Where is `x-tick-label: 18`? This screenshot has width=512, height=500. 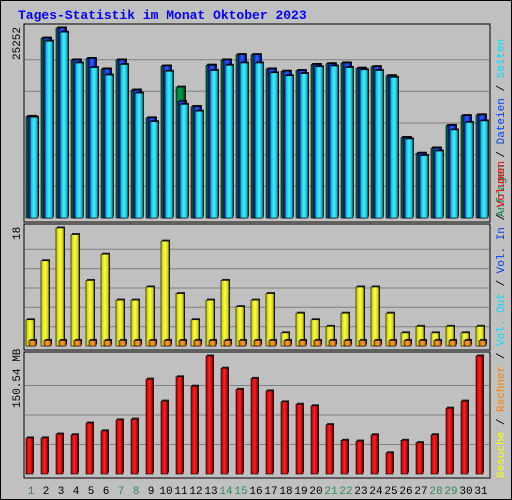 x-tick-label: 18 is located at coordinates (285, 492).